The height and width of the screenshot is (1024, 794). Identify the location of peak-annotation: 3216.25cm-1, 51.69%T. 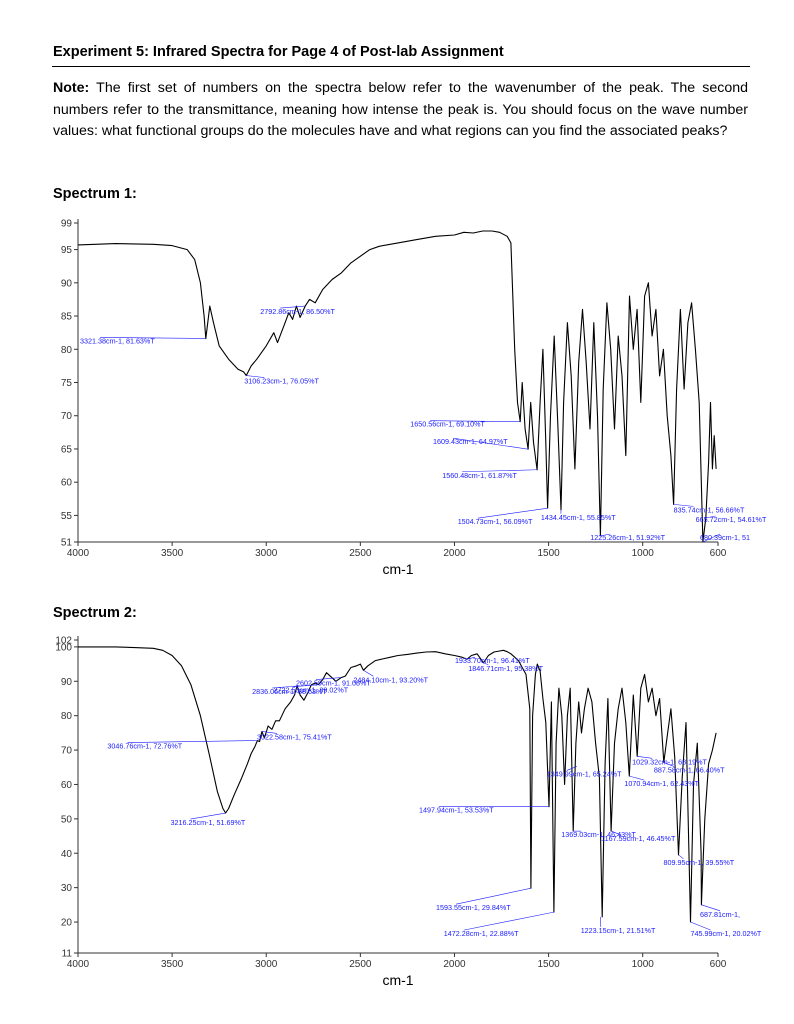
(208, 822).